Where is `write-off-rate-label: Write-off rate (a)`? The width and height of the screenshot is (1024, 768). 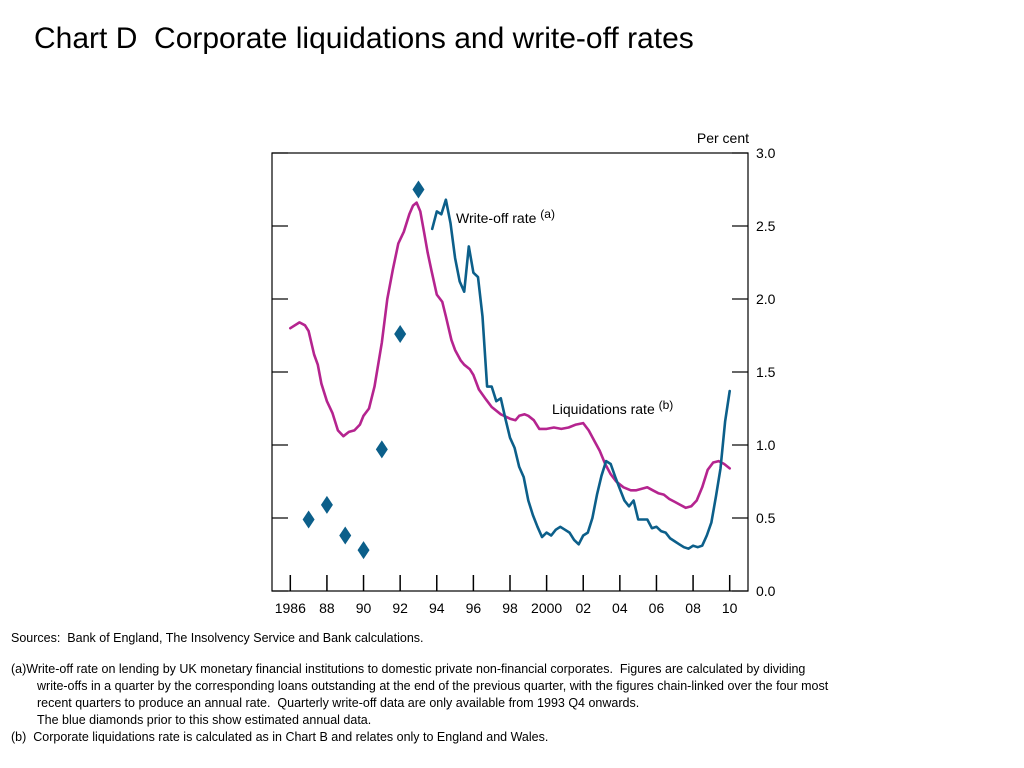 write-off-rate-label: Write-off rate (a) is located at coordinates (505, 216).